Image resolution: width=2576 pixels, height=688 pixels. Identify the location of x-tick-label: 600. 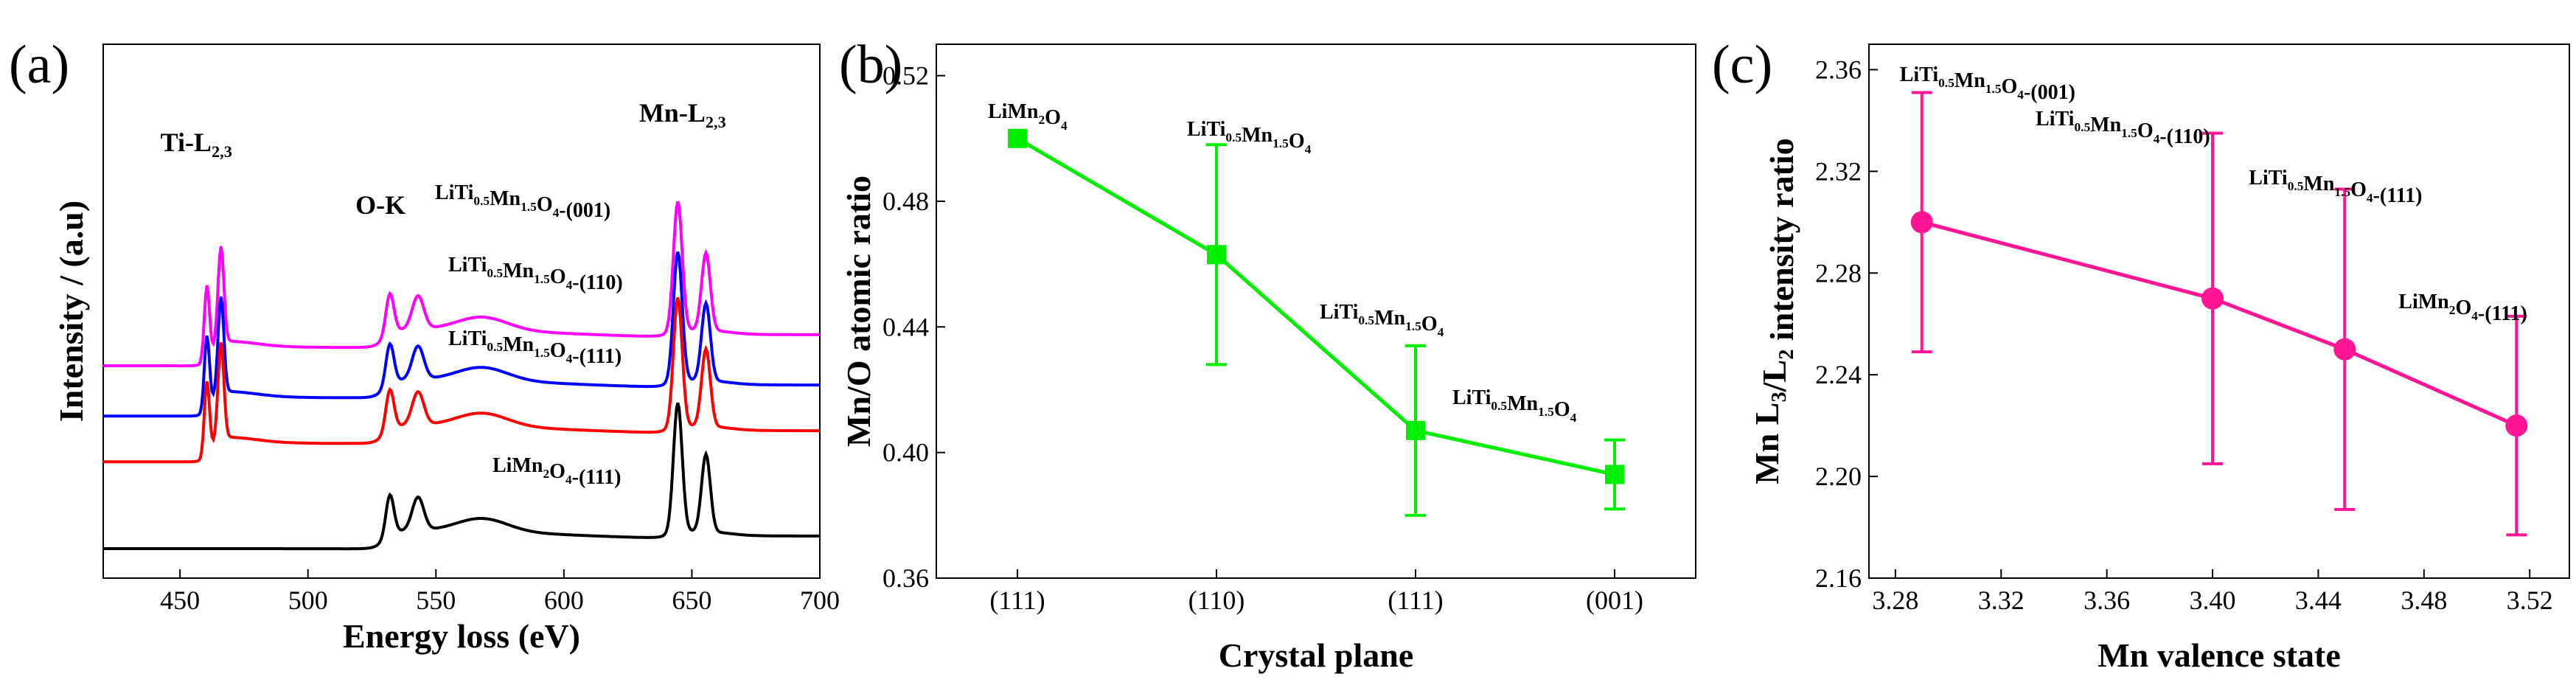
(564, 600).